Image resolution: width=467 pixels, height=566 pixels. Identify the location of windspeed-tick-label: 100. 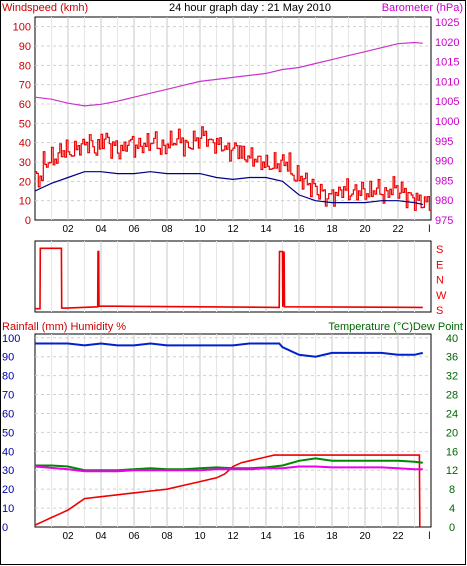
(22, 28).